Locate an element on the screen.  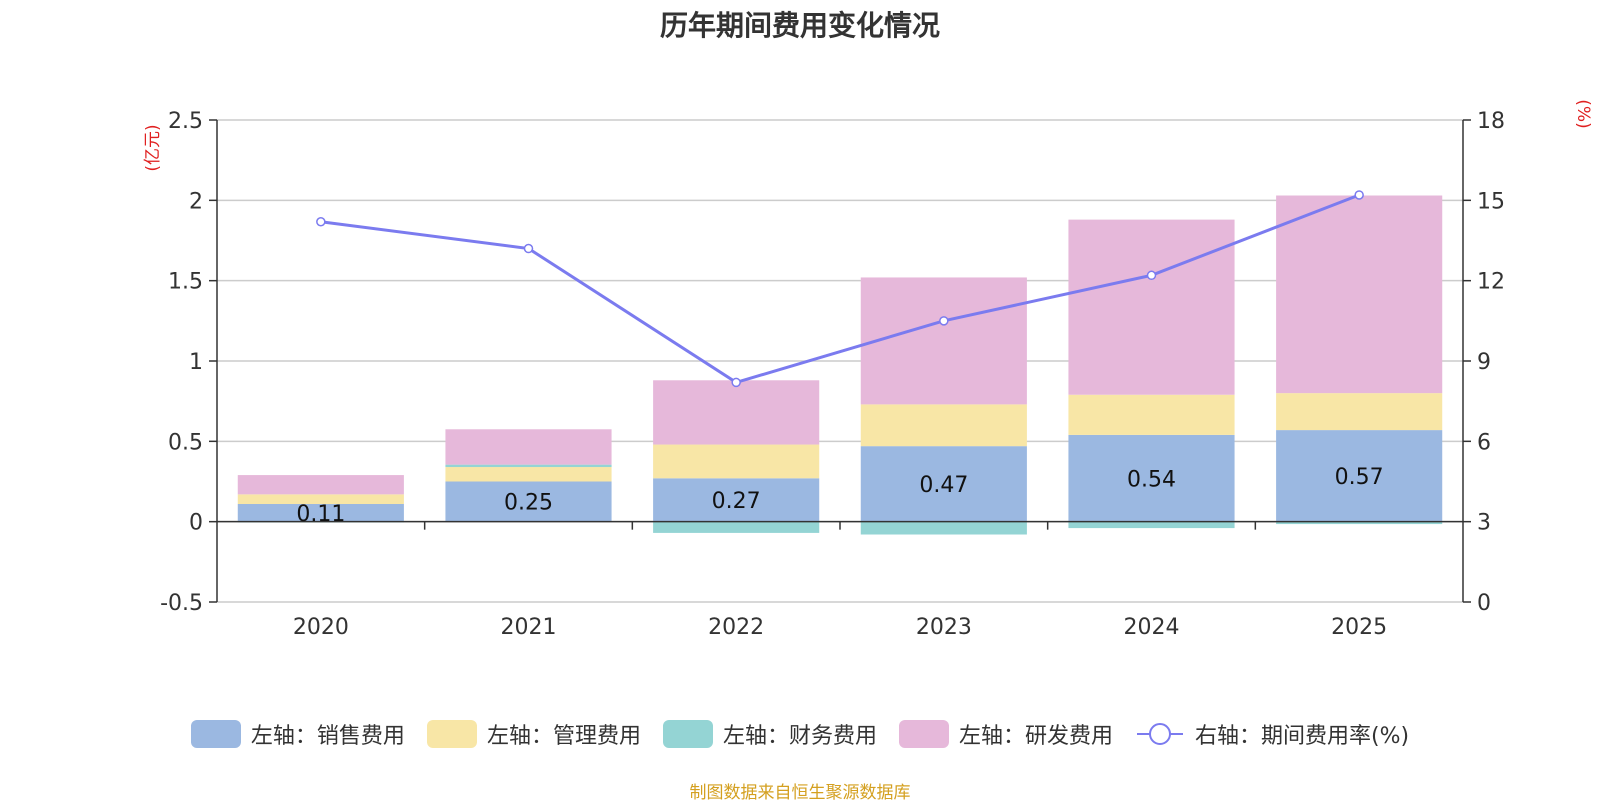
legend-item-expense-rate: 右轴：期间费用率(%) is located at coordinates (1272, 734).